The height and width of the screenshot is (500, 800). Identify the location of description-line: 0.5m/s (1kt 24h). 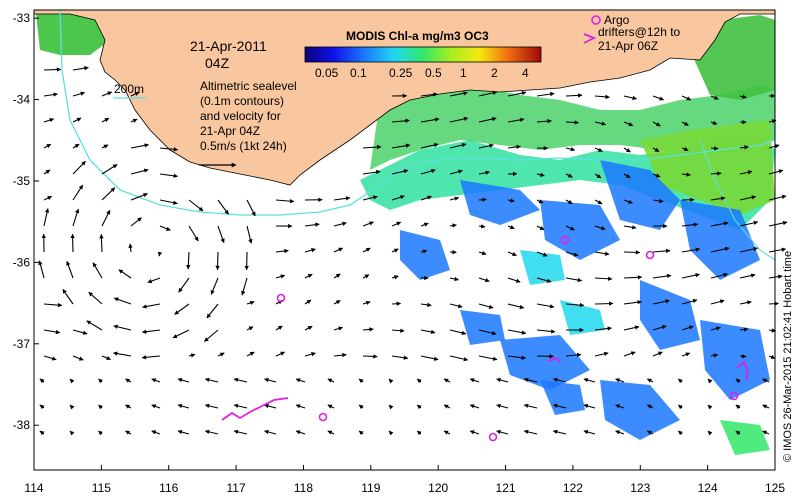
(243, 146).